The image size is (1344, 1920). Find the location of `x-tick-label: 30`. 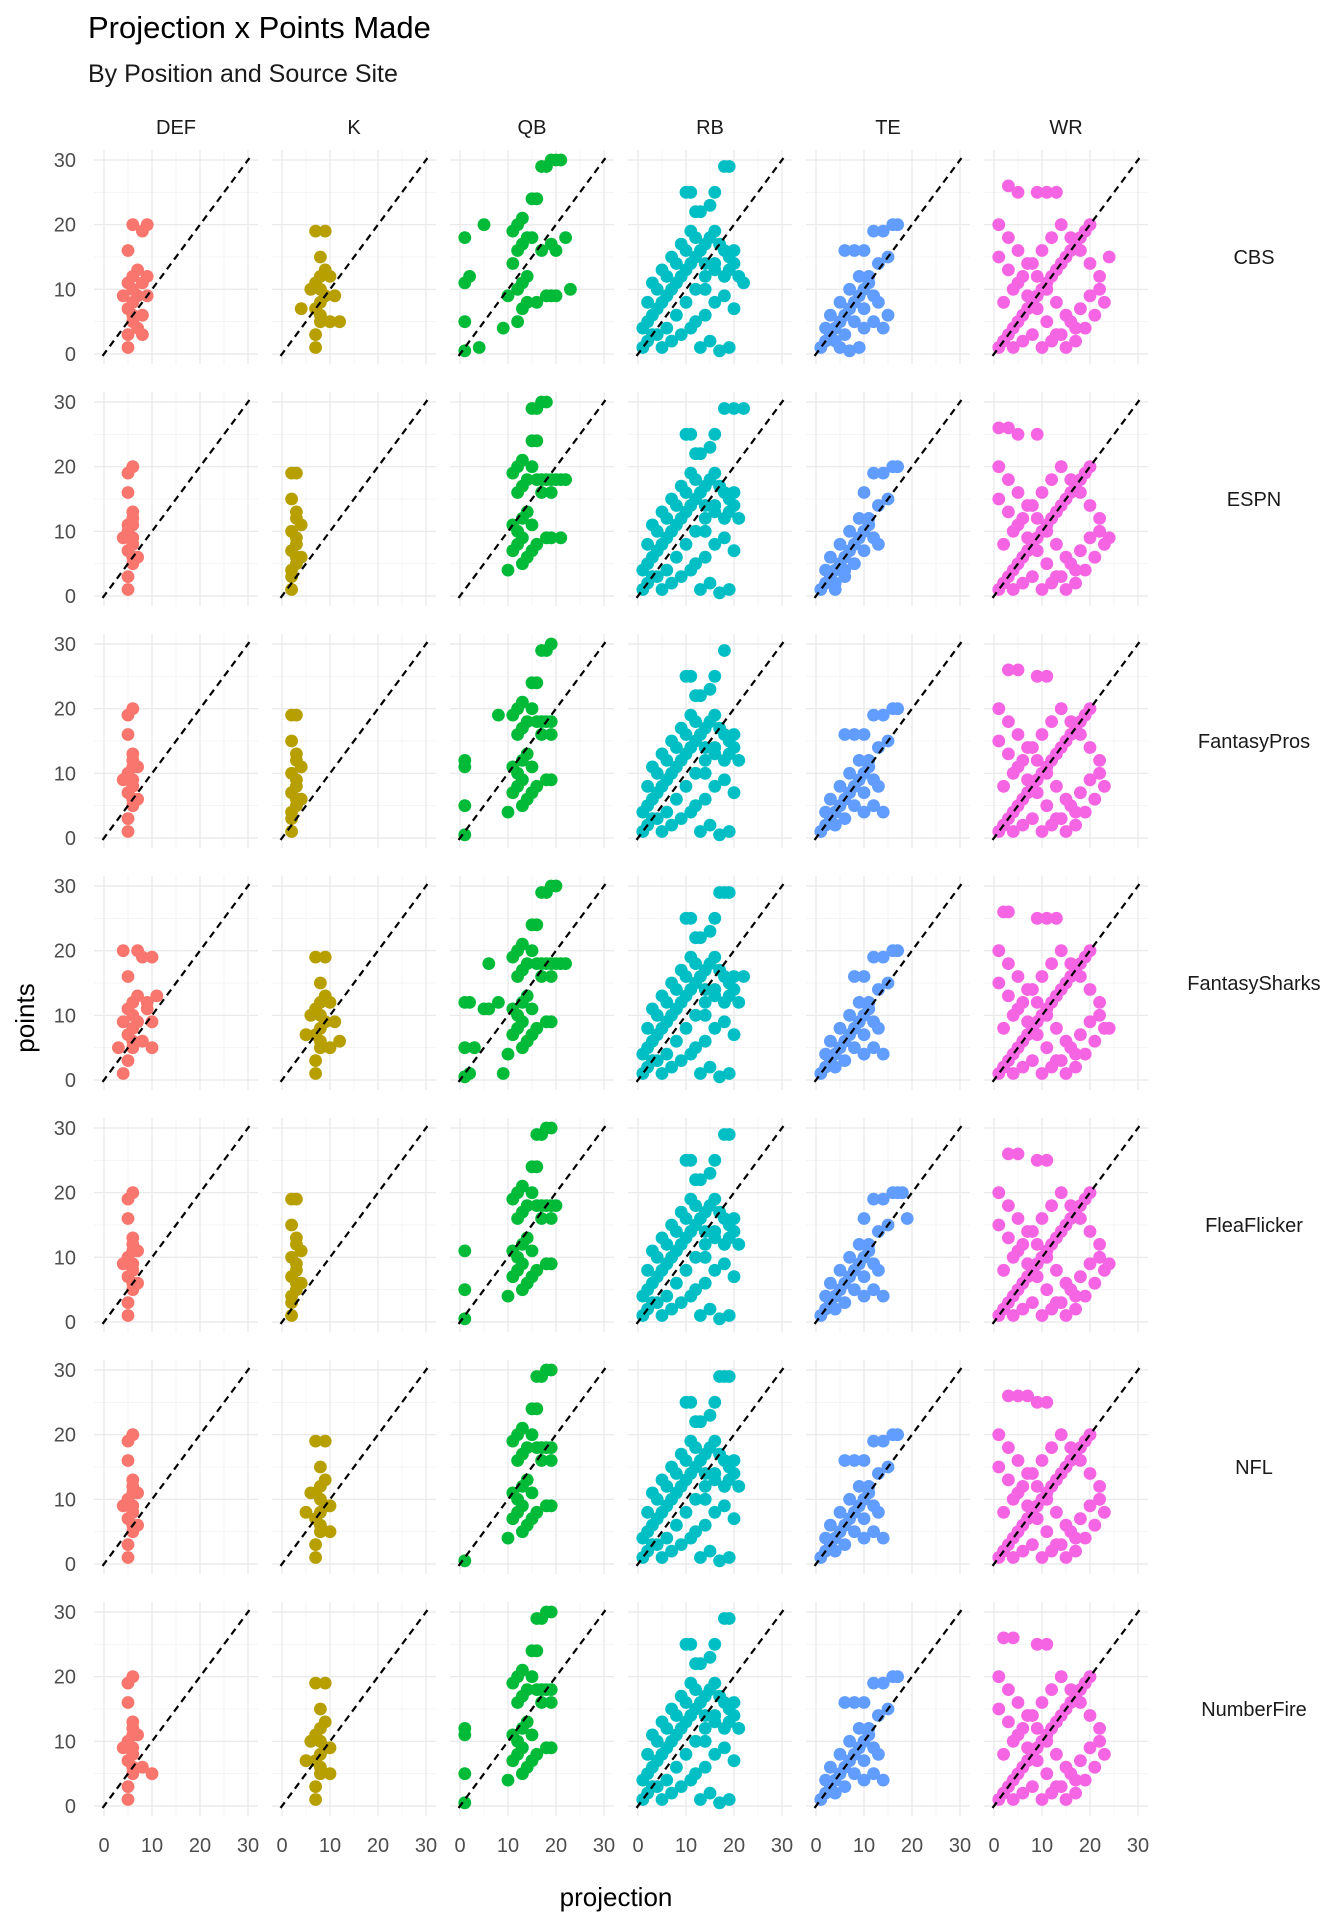

x-tick-label: 30 is located at coordinates (1138, 1846).